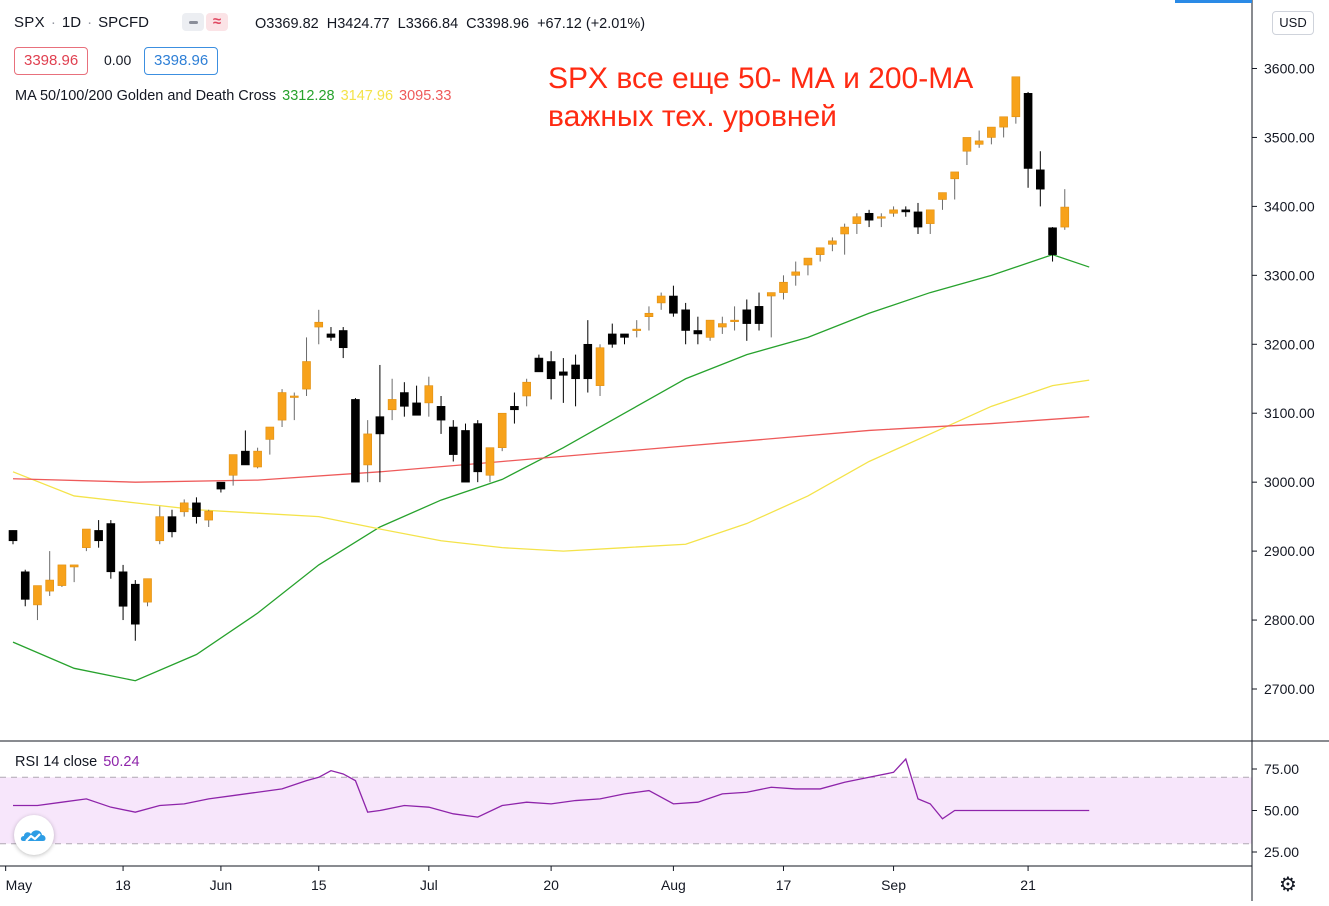  I want to click on ma-line-ma200, so click(551, 449).